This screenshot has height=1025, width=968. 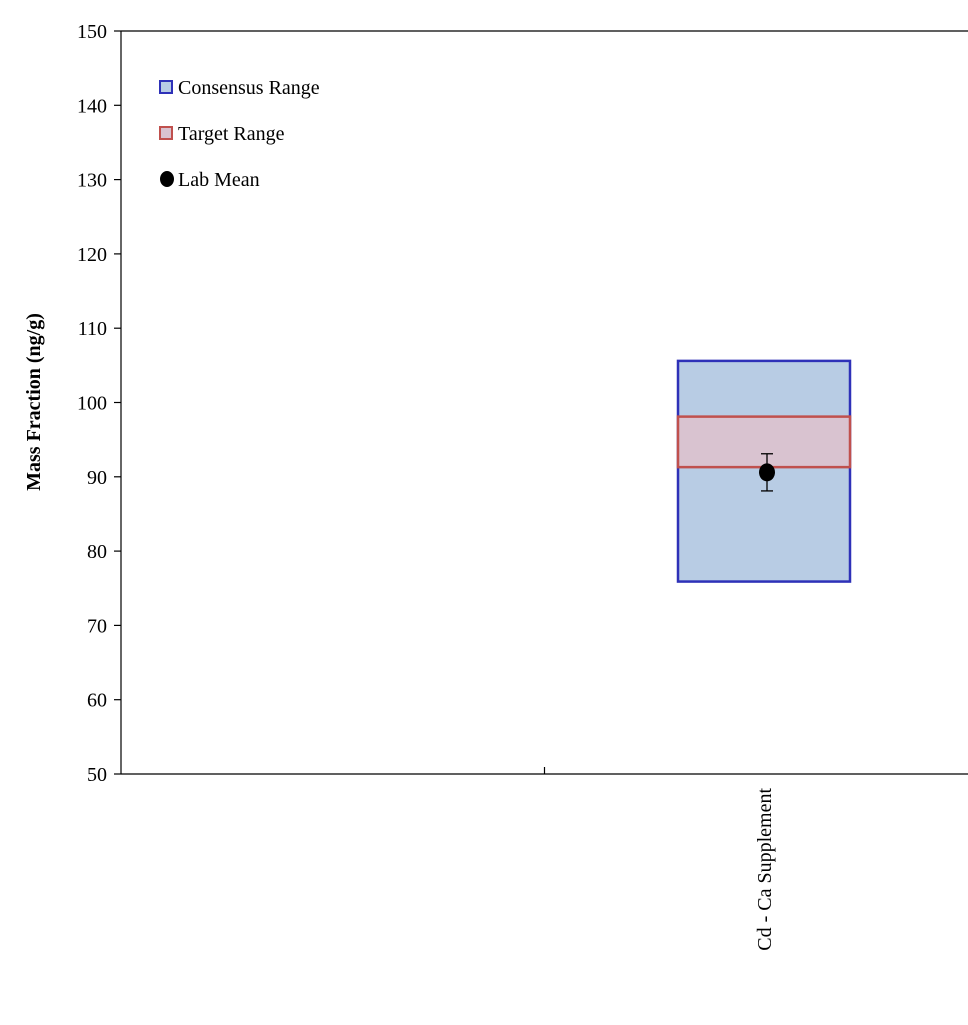 I want to click on y-tick-label: 120, so click(x=92, y=255).